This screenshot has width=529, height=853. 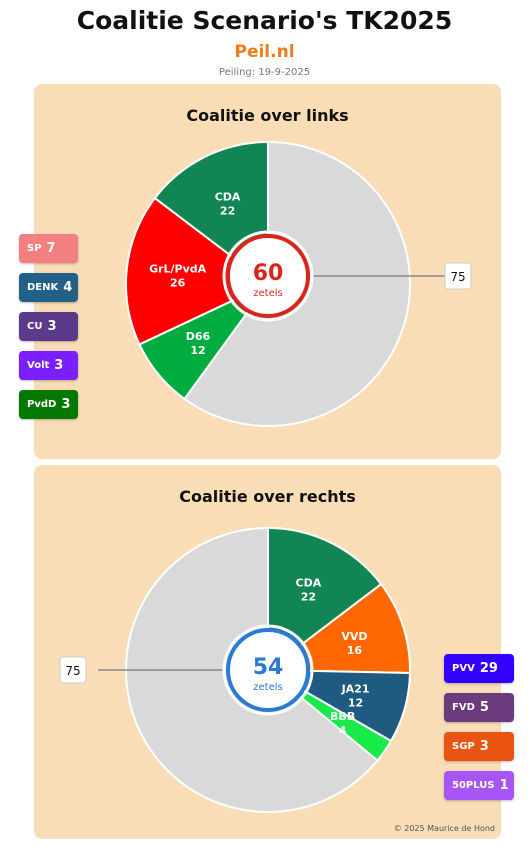 What do you see at coordinates (342, 716) in the screenshot?
I see `slice-label-bbb: BBB` at bounding box center [342, 716].